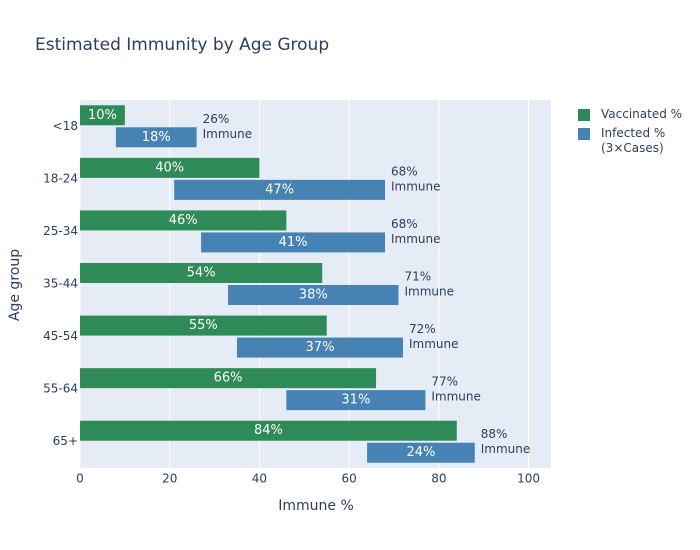 The image size is (700, 550). I want to click on x-tick-label: 80, so click(438, 479).